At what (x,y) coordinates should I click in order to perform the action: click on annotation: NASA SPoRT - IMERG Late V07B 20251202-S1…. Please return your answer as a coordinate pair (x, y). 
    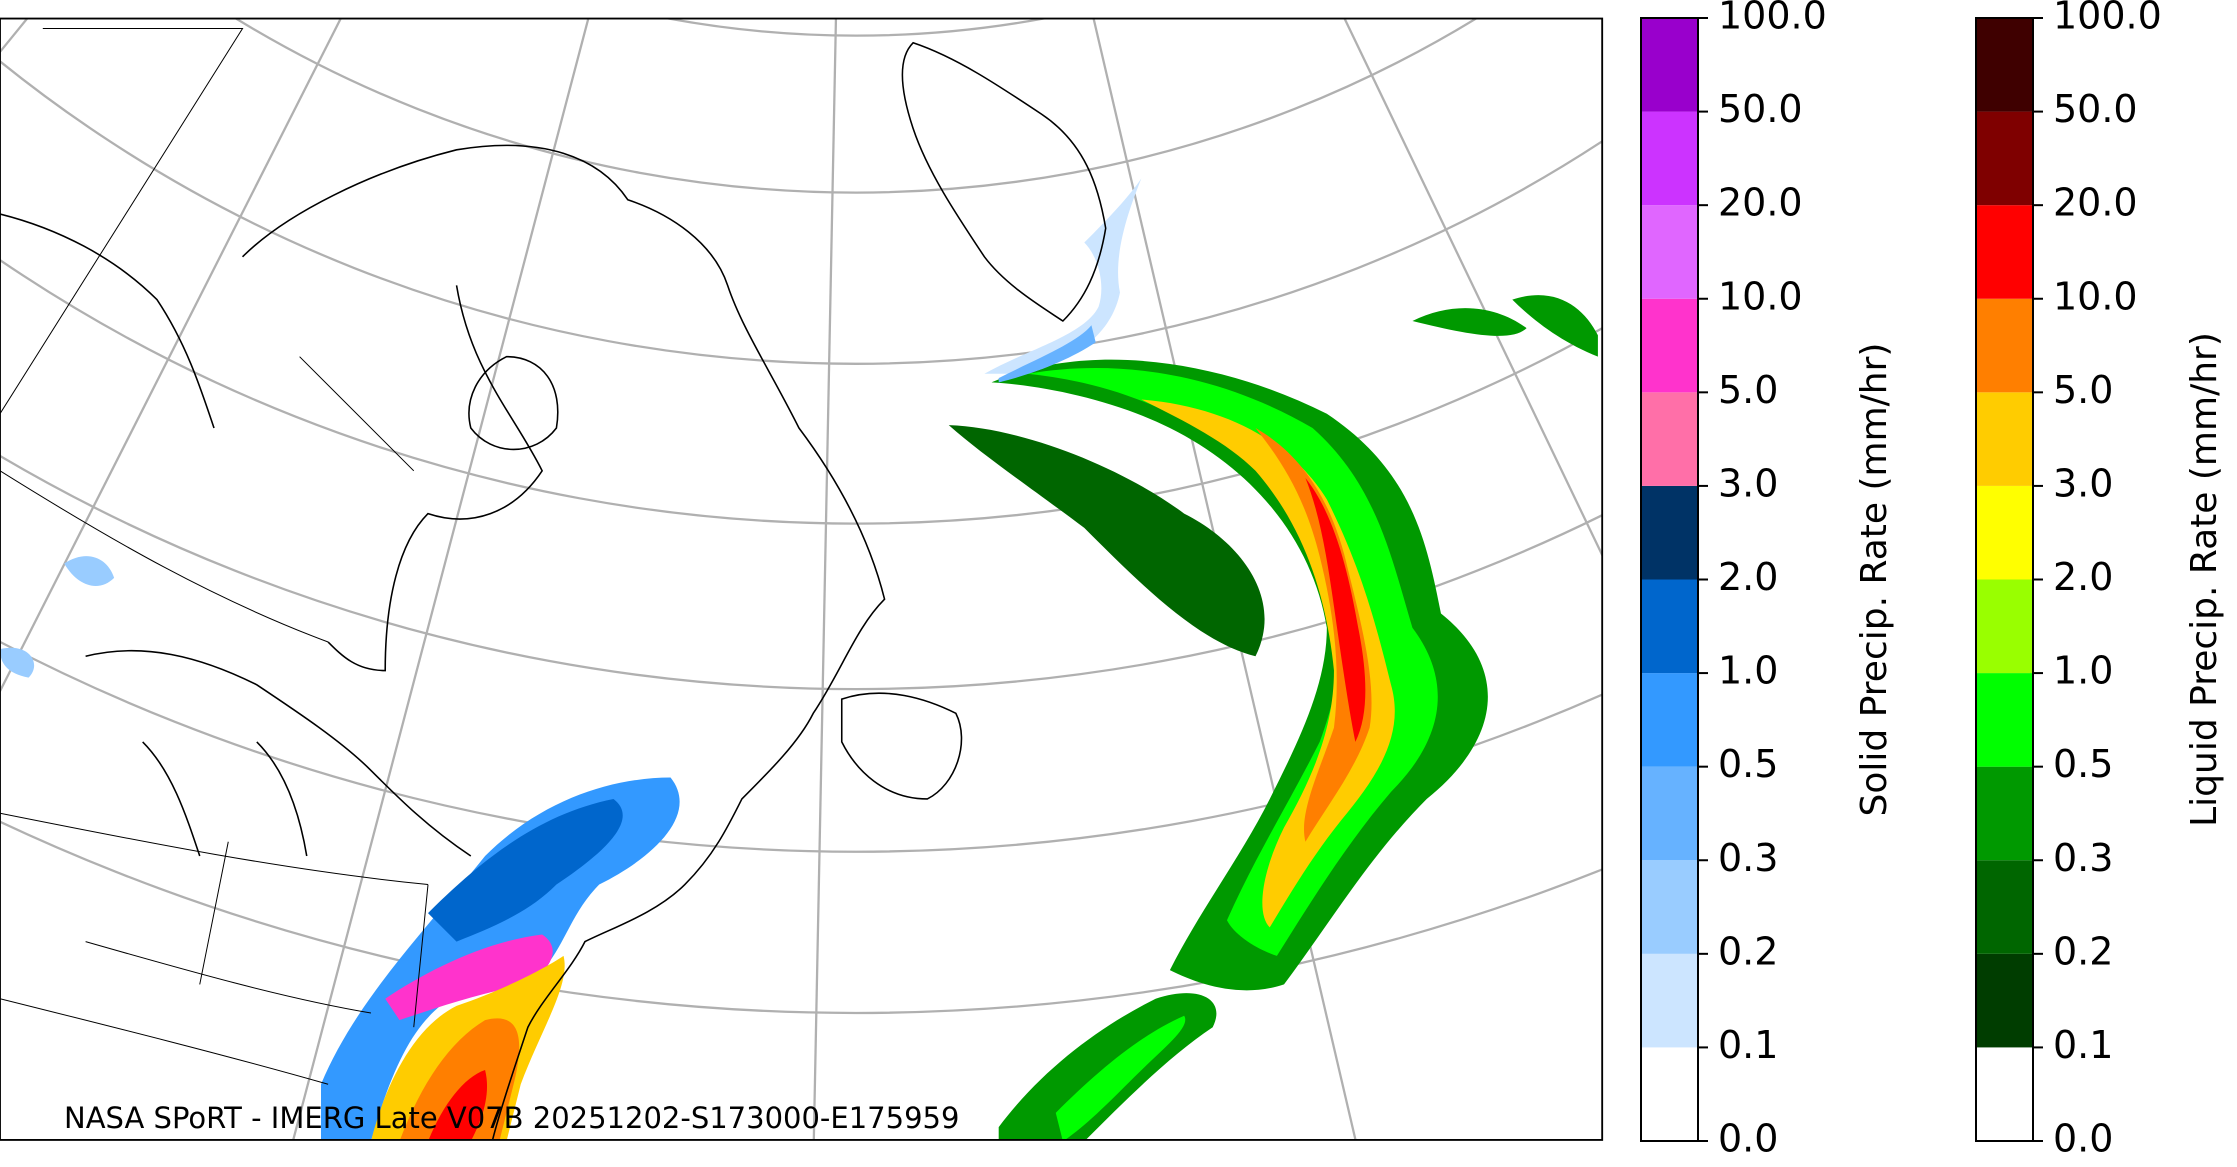
    Looking at the image, I should click on (511, 1118).